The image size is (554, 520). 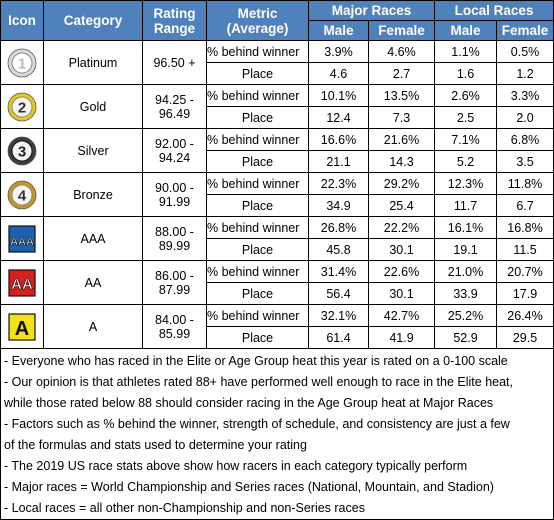 What do you see at coordinates (22, 242) in the screenshot?
I see `svg-text: AAA` at bounding box center [22, 242].